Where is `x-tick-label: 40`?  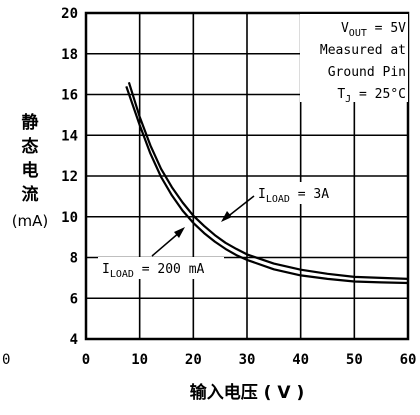
x-tick-label: 40 is located at coordinates (300, 360).